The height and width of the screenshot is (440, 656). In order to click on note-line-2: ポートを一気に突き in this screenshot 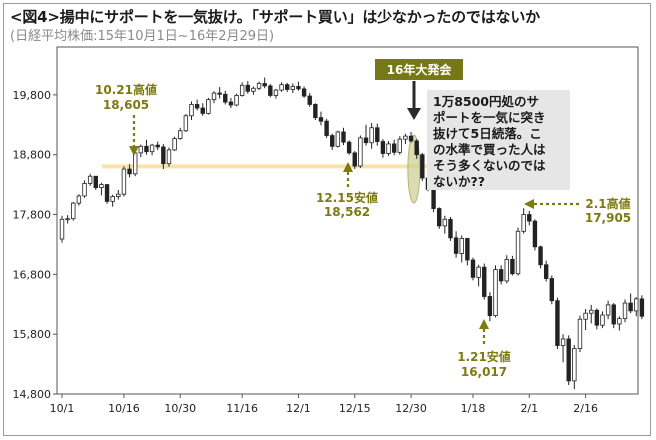, I will do `click(489, 117)`.